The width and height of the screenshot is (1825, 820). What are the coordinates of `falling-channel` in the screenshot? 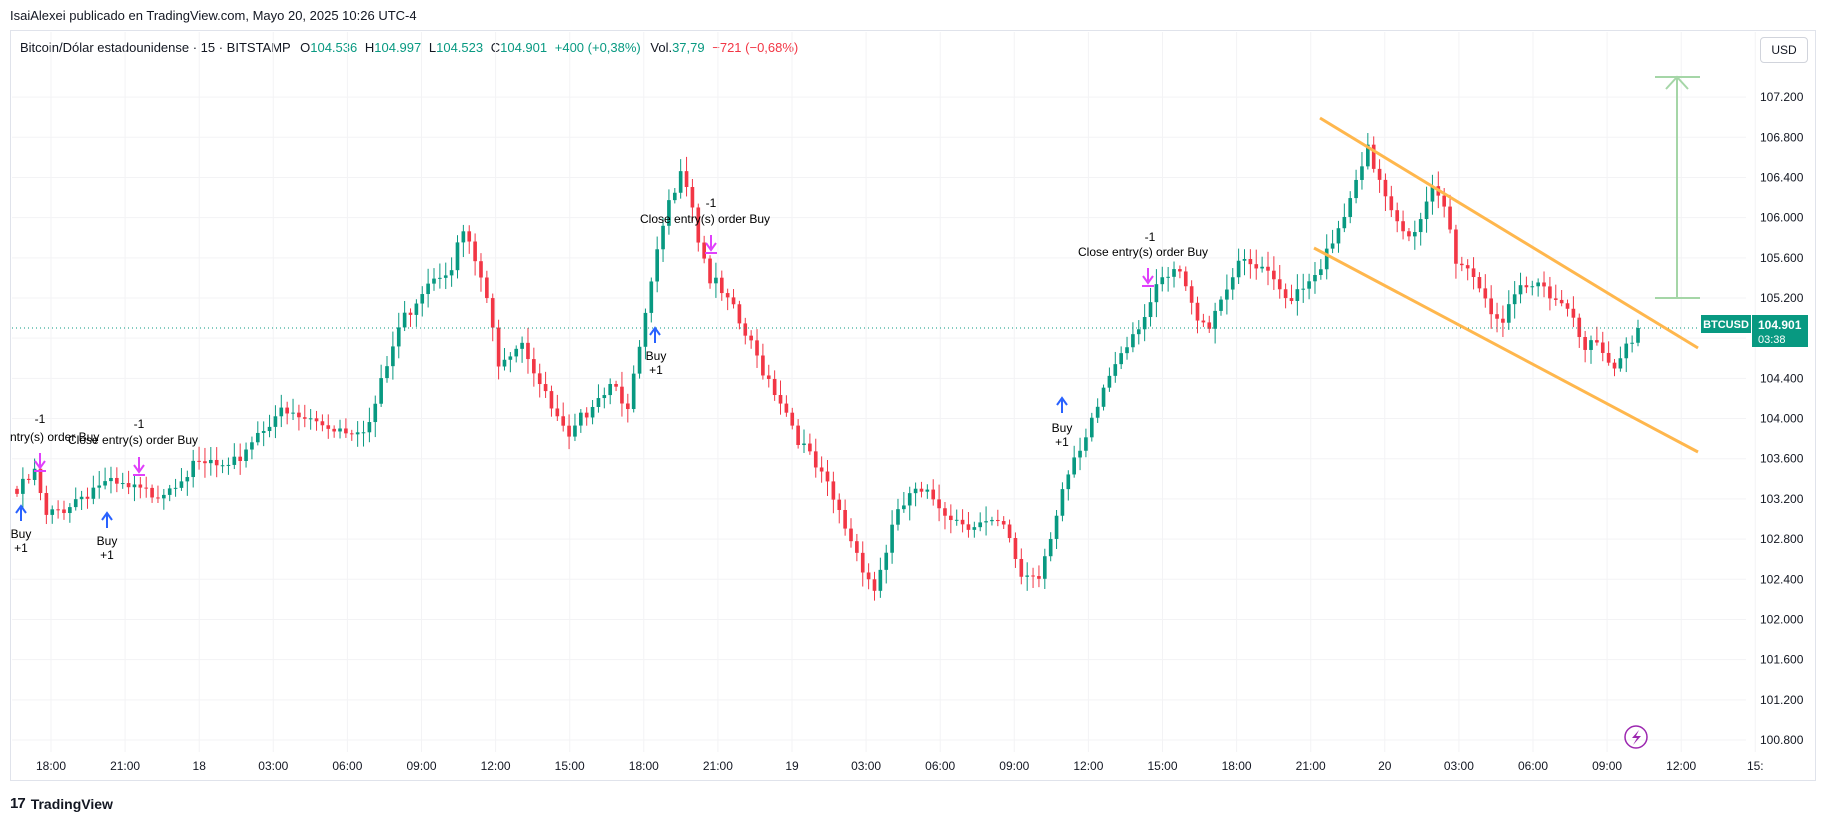 It's located at (1506, 285).